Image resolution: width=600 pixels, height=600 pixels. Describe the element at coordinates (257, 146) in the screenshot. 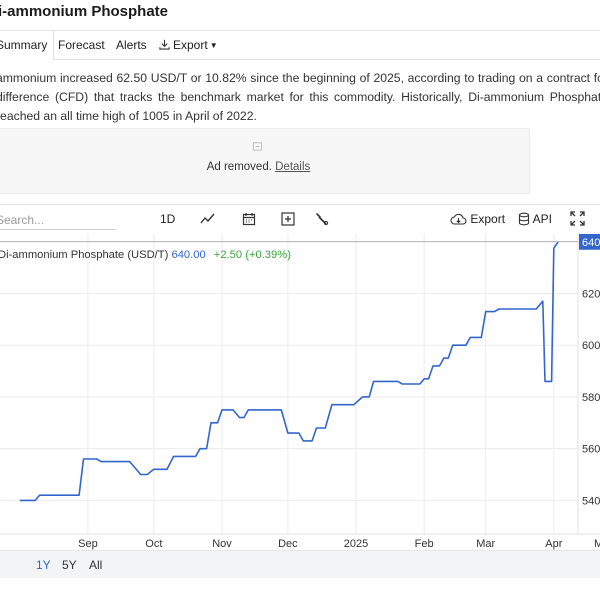

I see `ad-icon` at that location.